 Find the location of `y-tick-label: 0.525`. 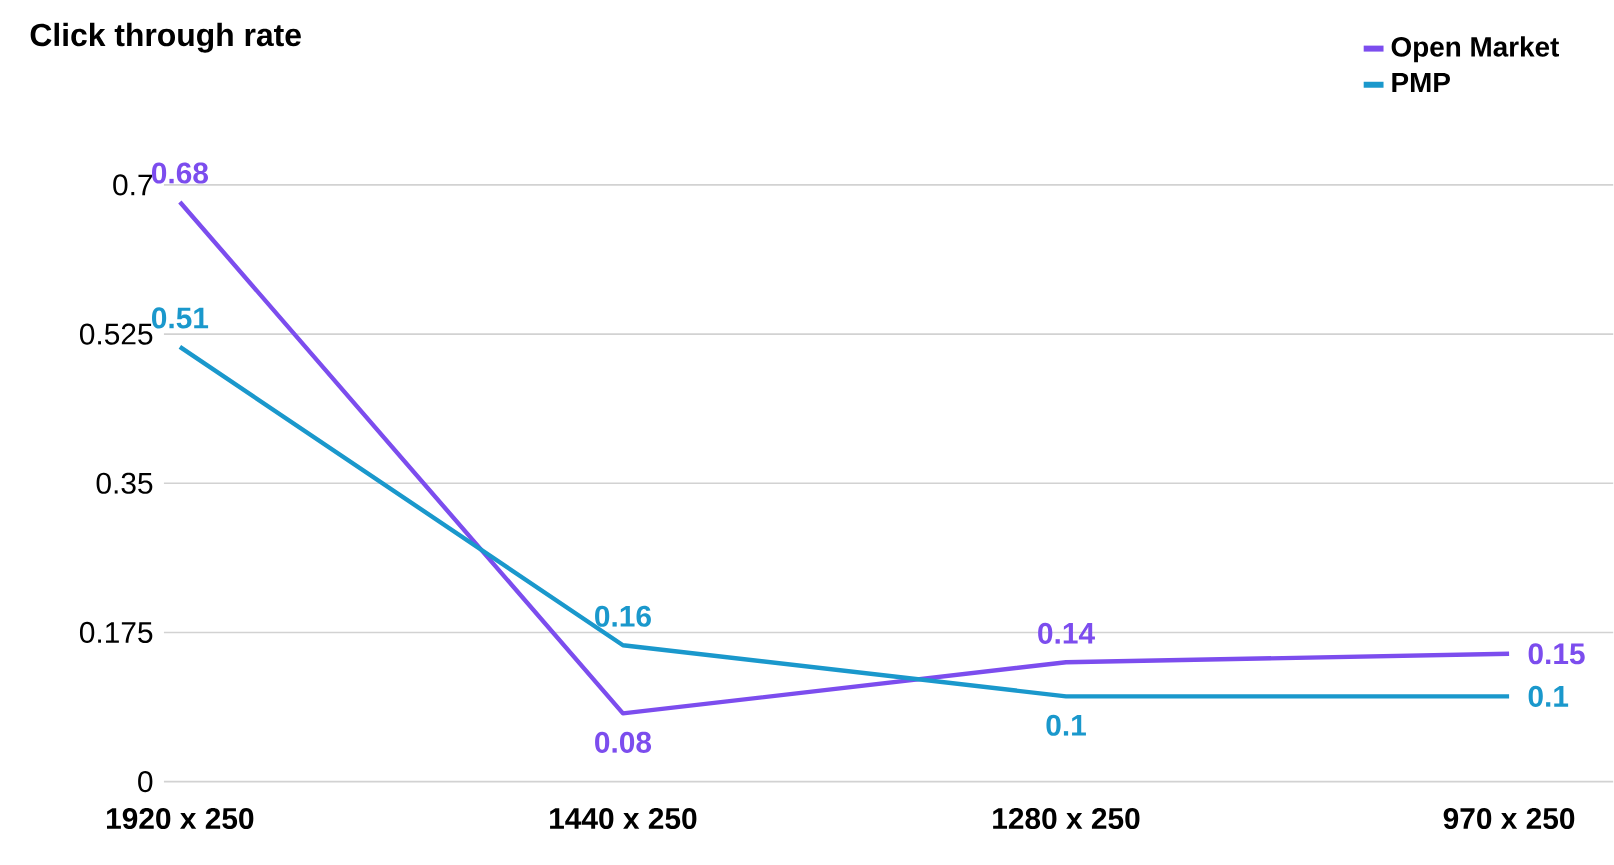

y-tick-label: 0.525 is located at coordinates (116, 334).